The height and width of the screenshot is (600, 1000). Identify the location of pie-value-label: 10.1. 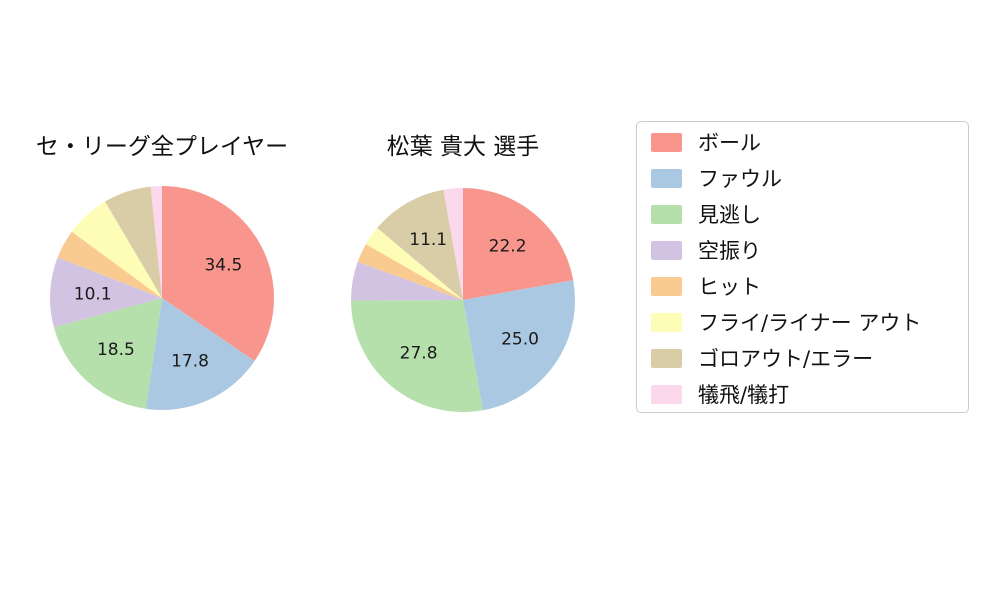
(93, 294).